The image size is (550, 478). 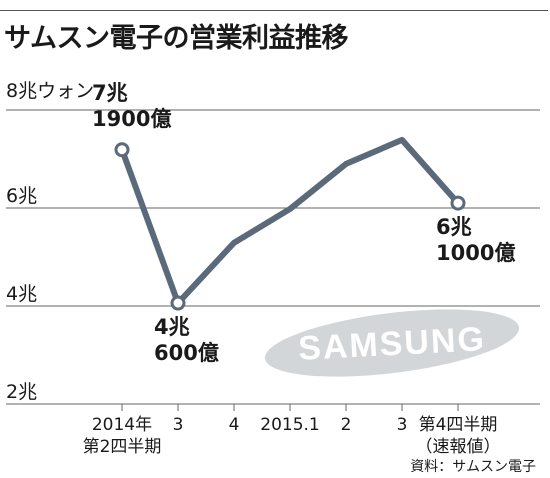 What do you see at coordinates (172, 327) in the screenshot?
I see `value-annotation: 4兆` at bounding box center [172, 327].